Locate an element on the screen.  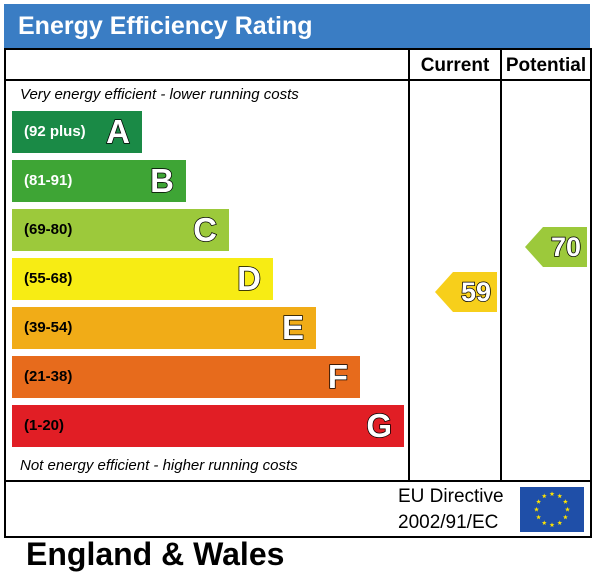
potential-rating-arrow: 70 is located at coordinates (556, 247).